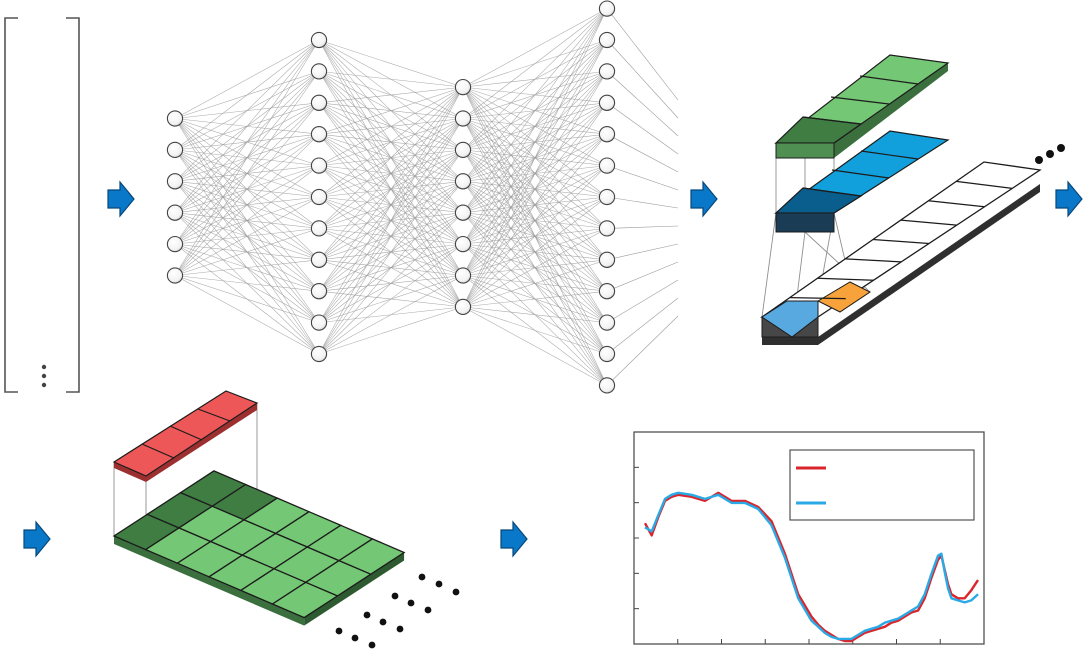 Image resolution: width=1087 pixels, height=656 pixels. I want to click on chart-series, so click(811, 567).